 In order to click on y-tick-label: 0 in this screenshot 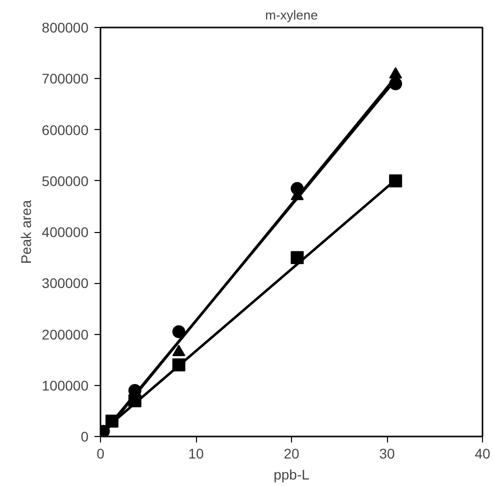, I will do `click(84, 436)`.